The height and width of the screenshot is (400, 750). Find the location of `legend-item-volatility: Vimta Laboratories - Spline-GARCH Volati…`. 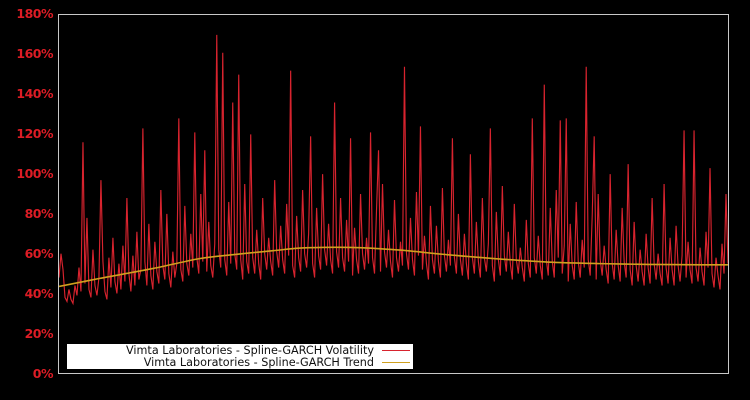

legend-item-volatility: Vimta Laboratories - Spline-GARCH Volati… is located at coordinates (238, 351).